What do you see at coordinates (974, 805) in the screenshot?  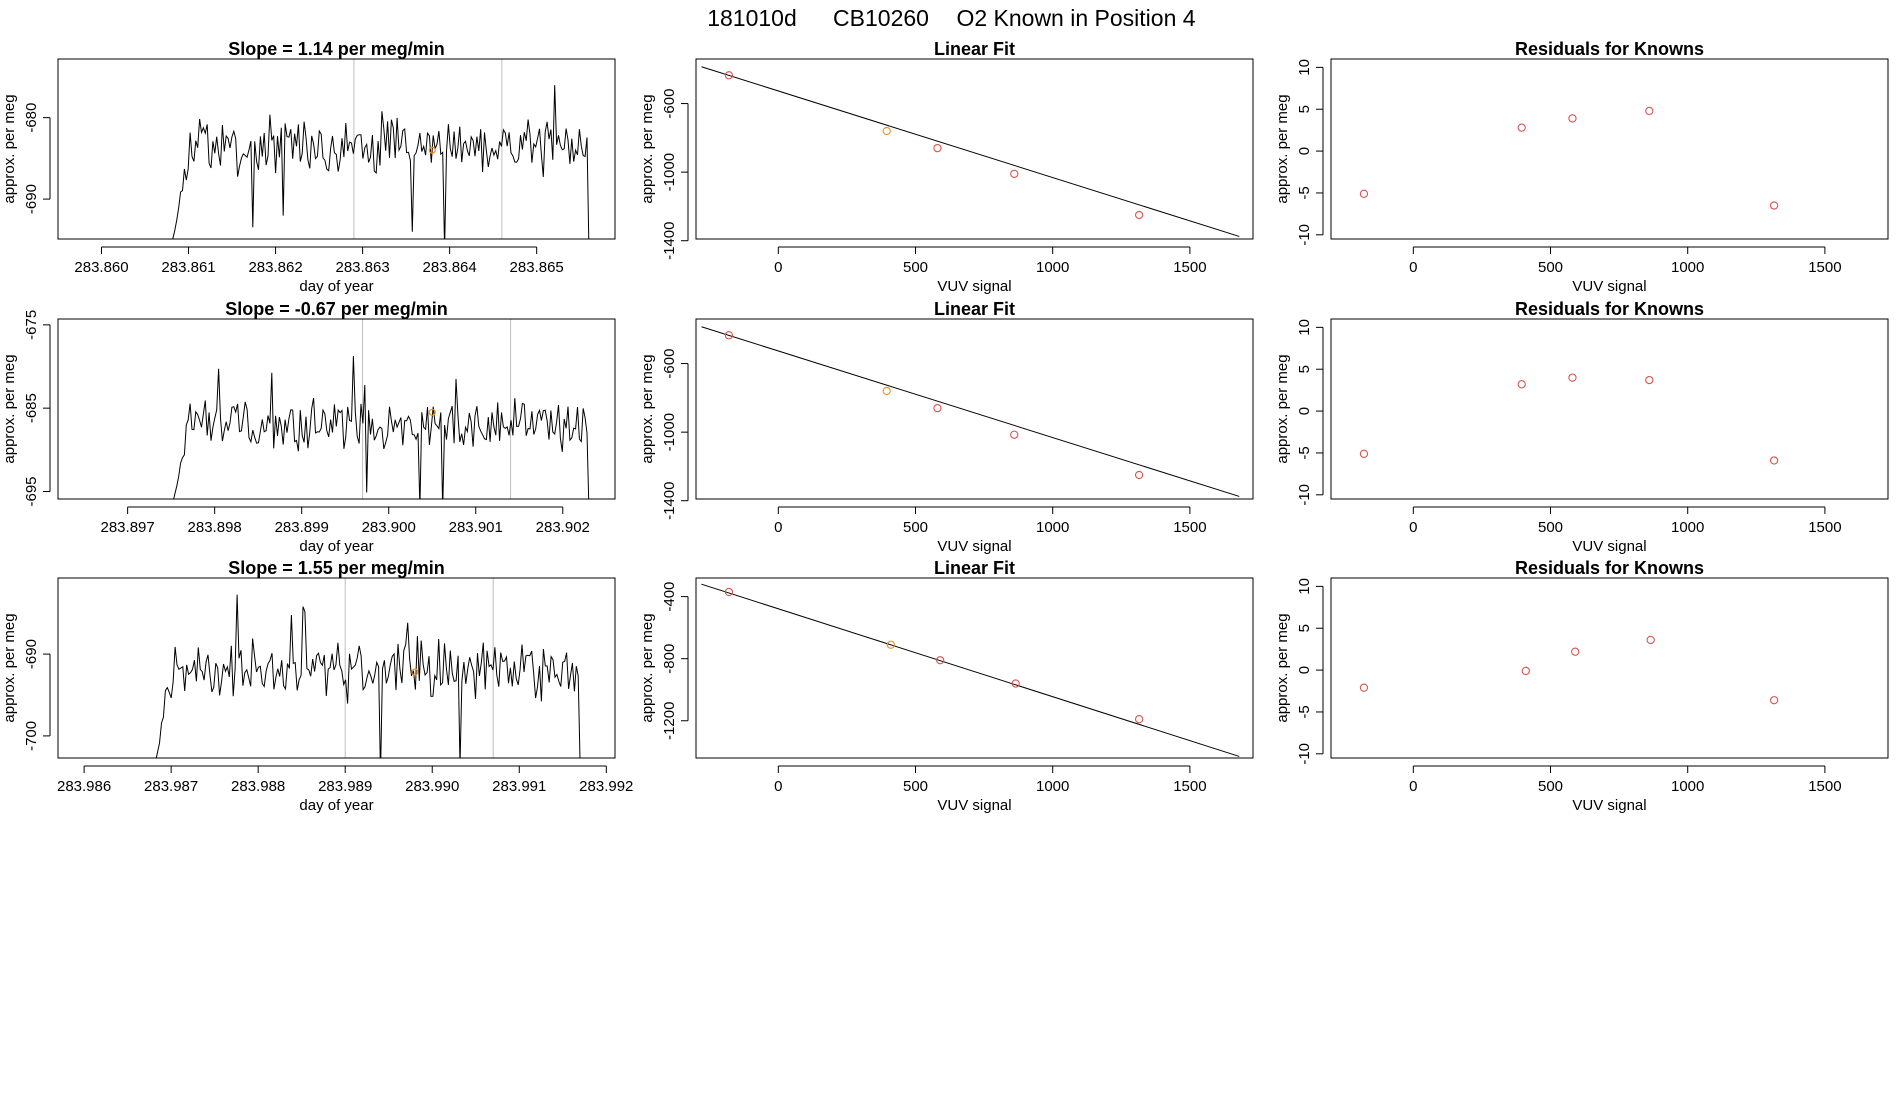 I see `linear-fit-3-x-axis-label: VUV signal` at bounding box center [974, 805].